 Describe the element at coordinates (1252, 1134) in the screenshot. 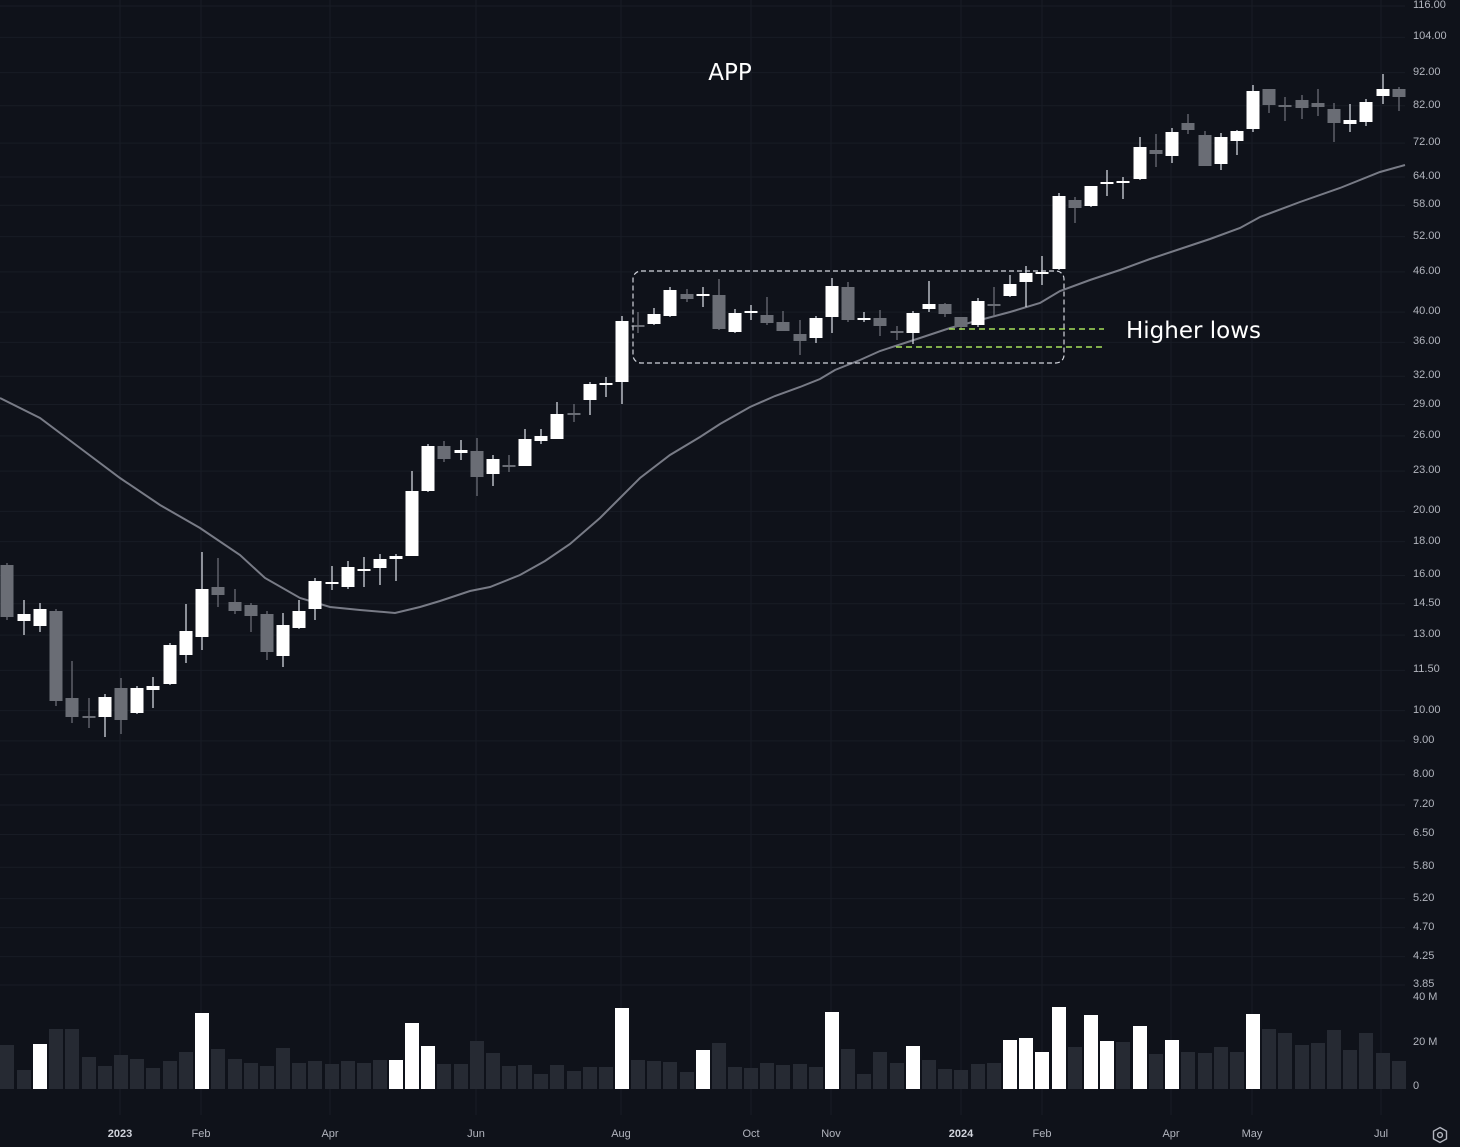

I see `time-tick-label: May` at that location.